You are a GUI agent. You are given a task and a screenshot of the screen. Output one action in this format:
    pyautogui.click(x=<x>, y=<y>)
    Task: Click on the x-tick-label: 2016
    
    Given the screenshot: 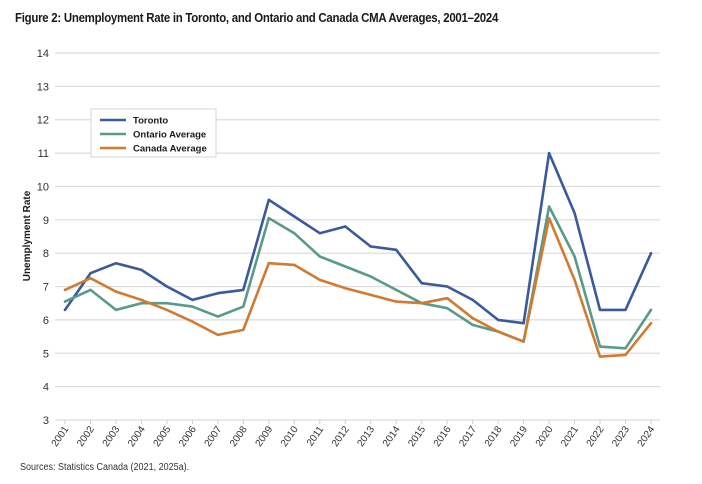 What is the action you would take?
    pyautogui.click(x=443, y=436)
    